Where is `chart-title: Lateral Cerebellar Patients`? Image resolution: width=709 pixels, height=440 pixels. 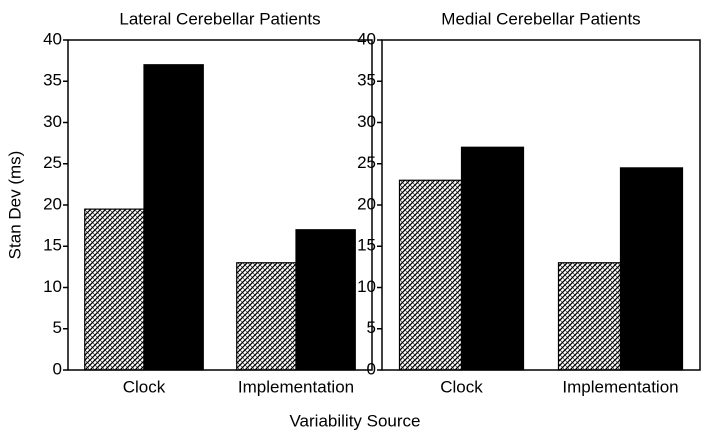 chart-title: Lateral Cerebellar Patients is located at coordinates (219, 18).